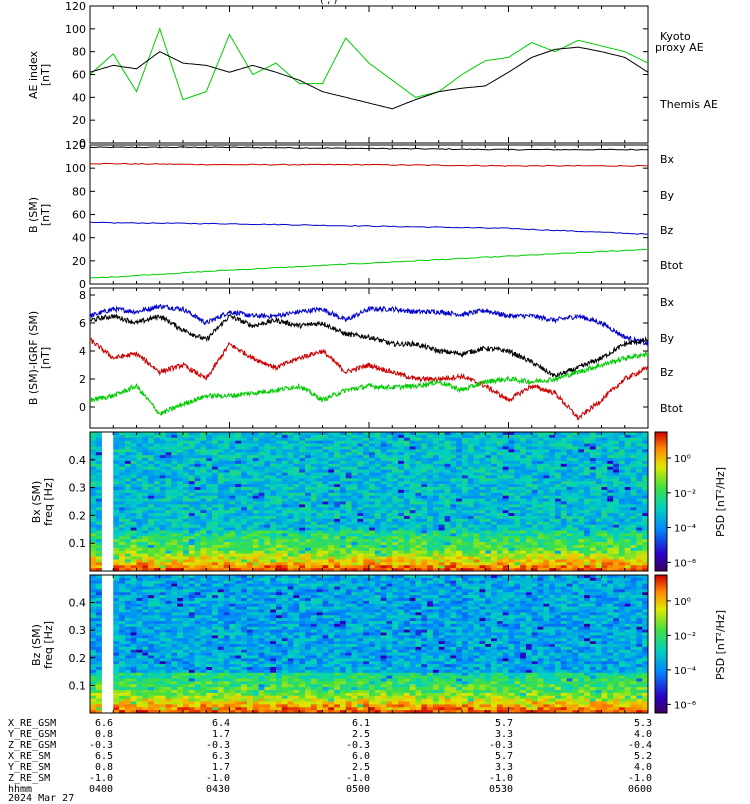 The width and height of the screenshot is (750, 804). What do you see at coordinates (45, 358) in the screenshot?
I see `dbsm-yunit: [nT]` at bounding box center [45, 358].